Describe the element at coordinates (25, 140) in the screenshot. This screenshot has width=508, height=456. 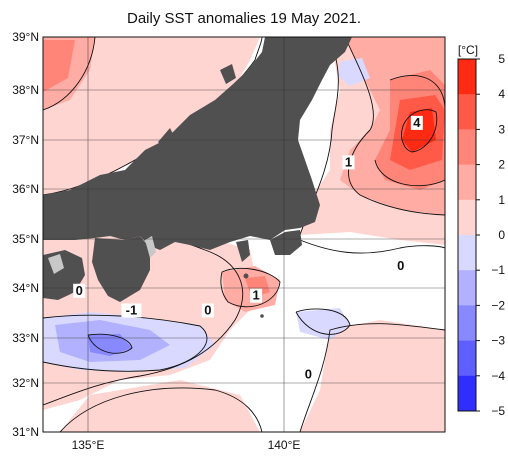
I see `lat-tick-label: 37°N` at that location.